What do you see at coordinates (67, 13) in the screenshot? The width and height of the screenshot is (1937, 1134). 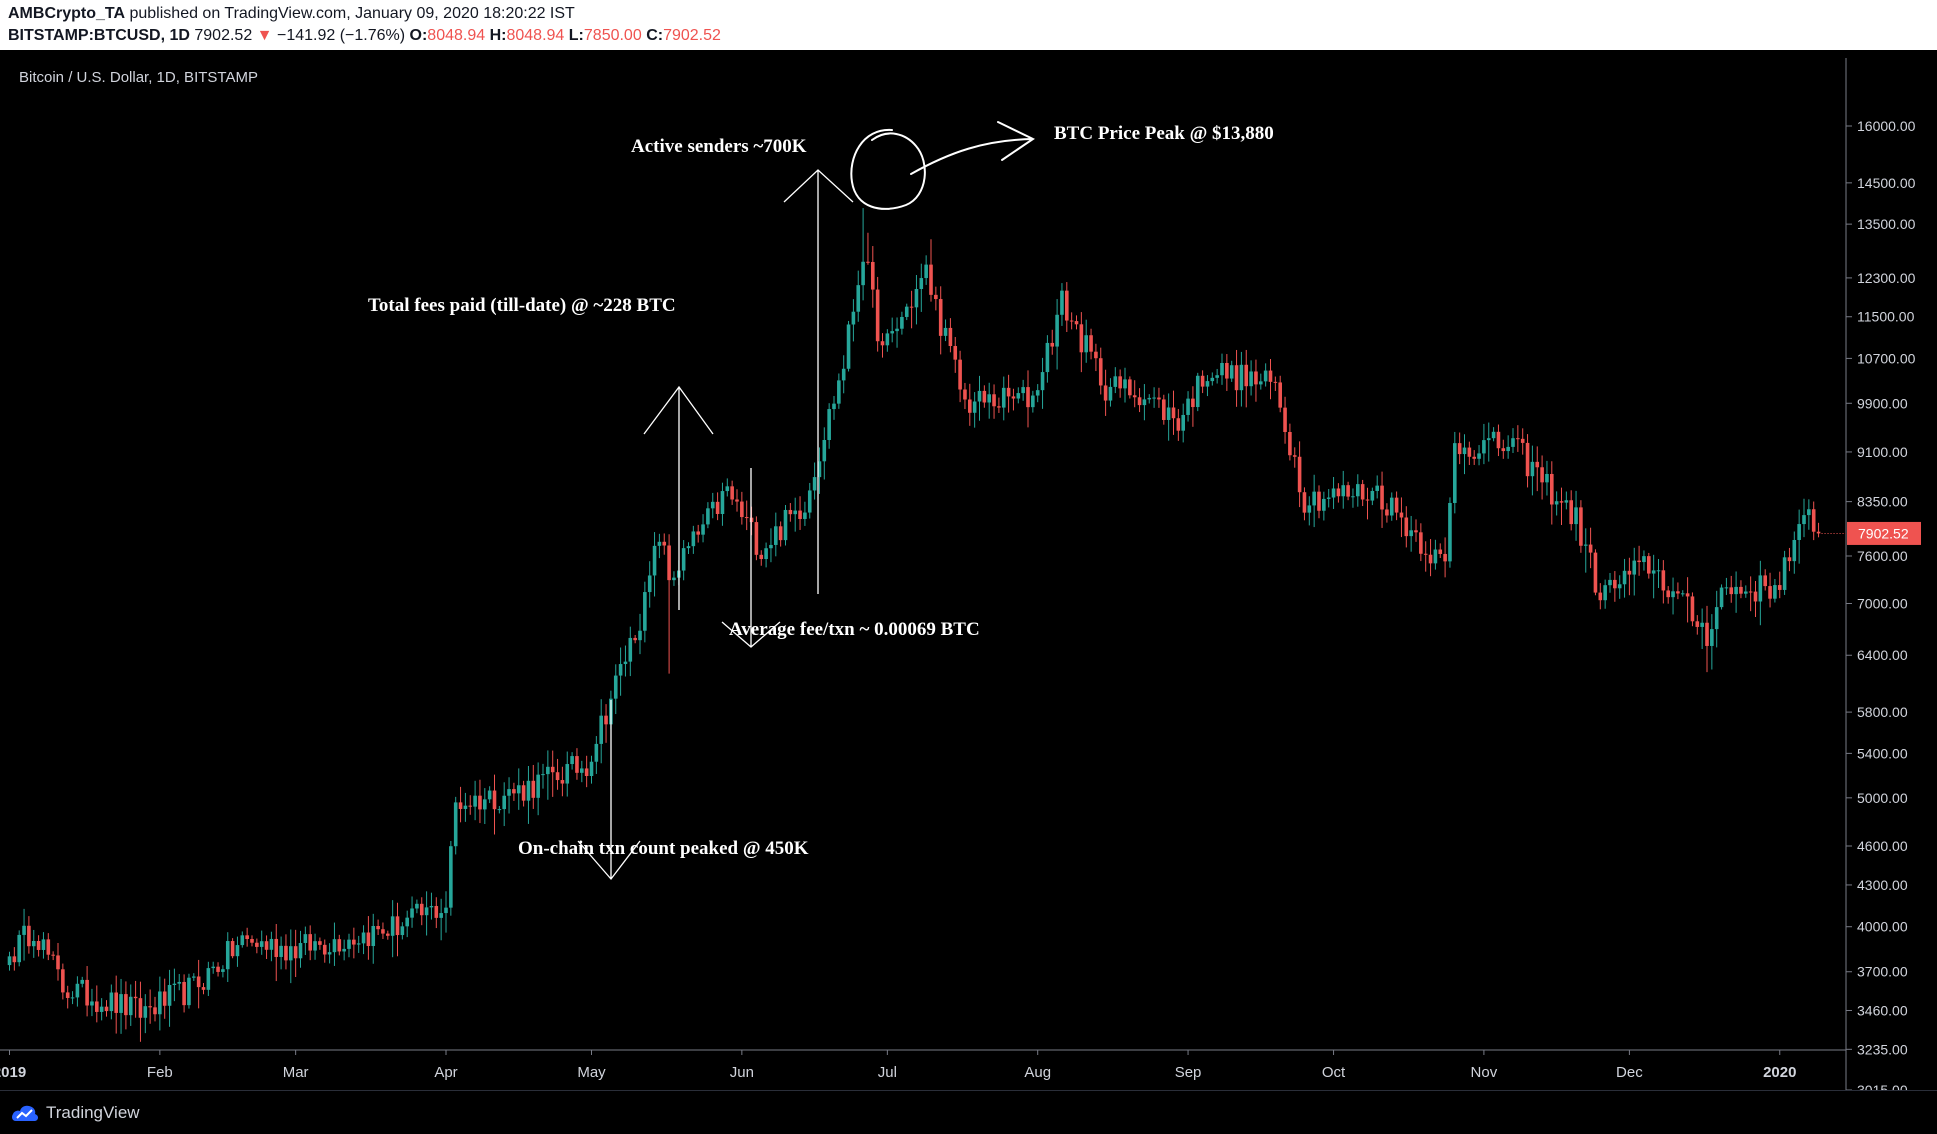 I see `author-name: AMBCrypto_TA` at bounding box center [67, 13].